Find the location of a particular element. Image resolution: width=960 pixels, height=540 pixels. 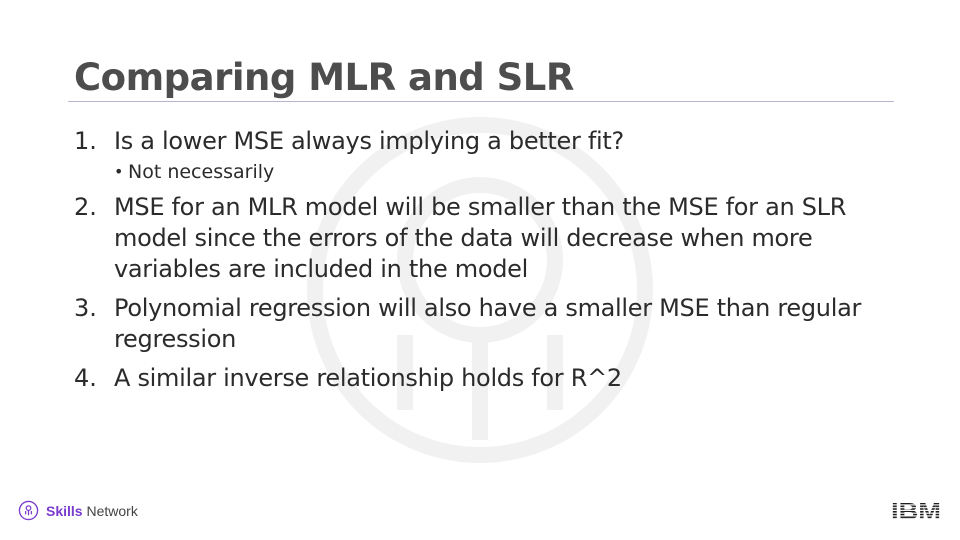

brand-name-strong: Skills is located at coordinates (64, 510).